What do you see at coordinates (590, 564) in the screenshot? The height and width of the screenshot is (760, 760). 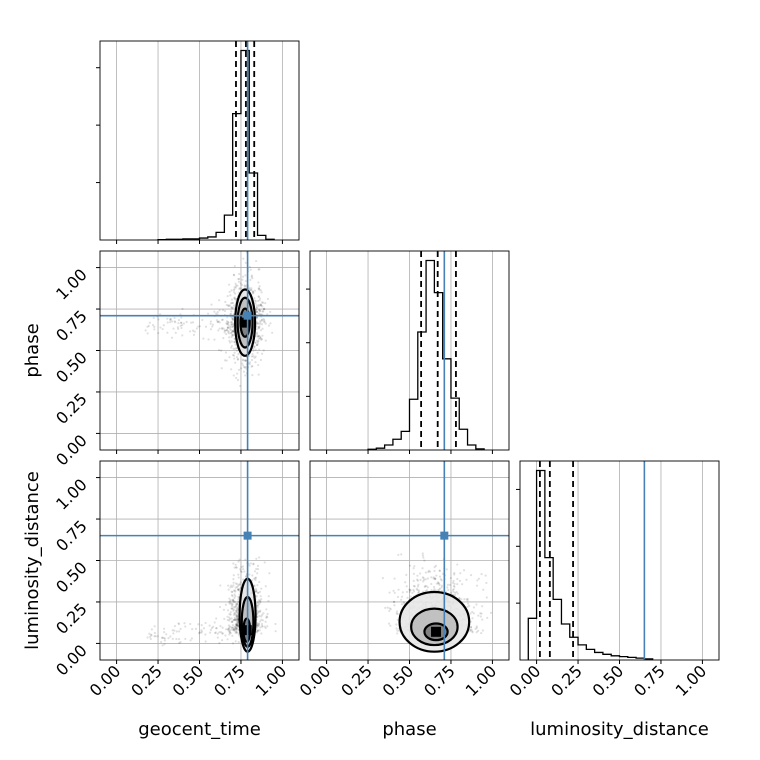 I see `histogram-luminosity_distance` at bounding box center [590, 564].